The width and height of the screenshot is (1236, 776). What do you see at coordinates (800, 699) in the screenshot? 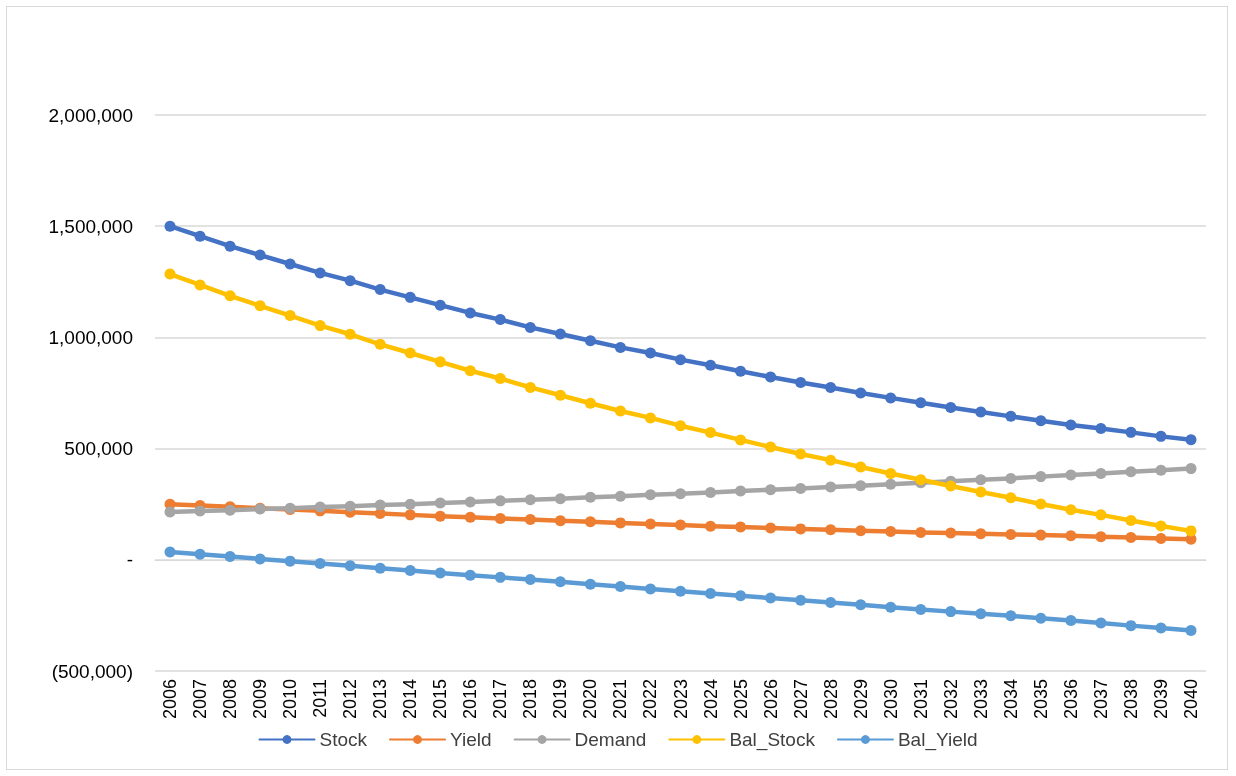
I see `x-tick-label: 2027` at bounding box center [800, 699].